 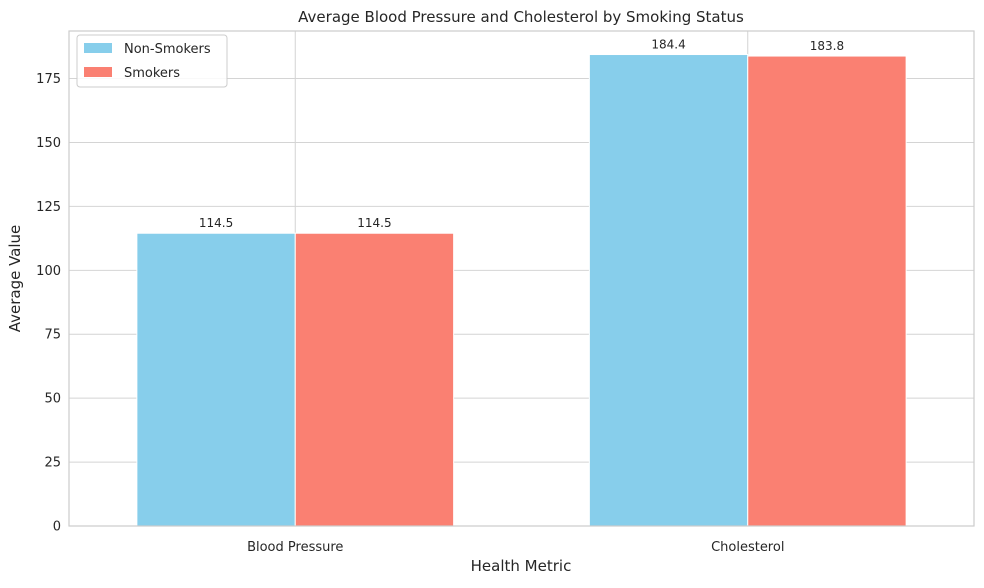 I want to click on y-tick-label: 75, so click(x=52, y=335).